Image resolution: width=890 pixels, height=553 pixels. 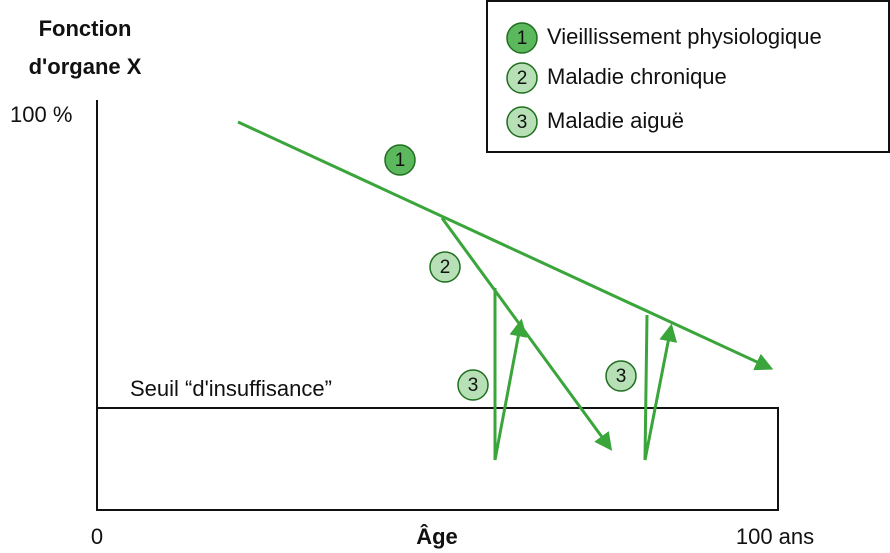 I want to click on legend-number: 1, so click(x=522, y=38).